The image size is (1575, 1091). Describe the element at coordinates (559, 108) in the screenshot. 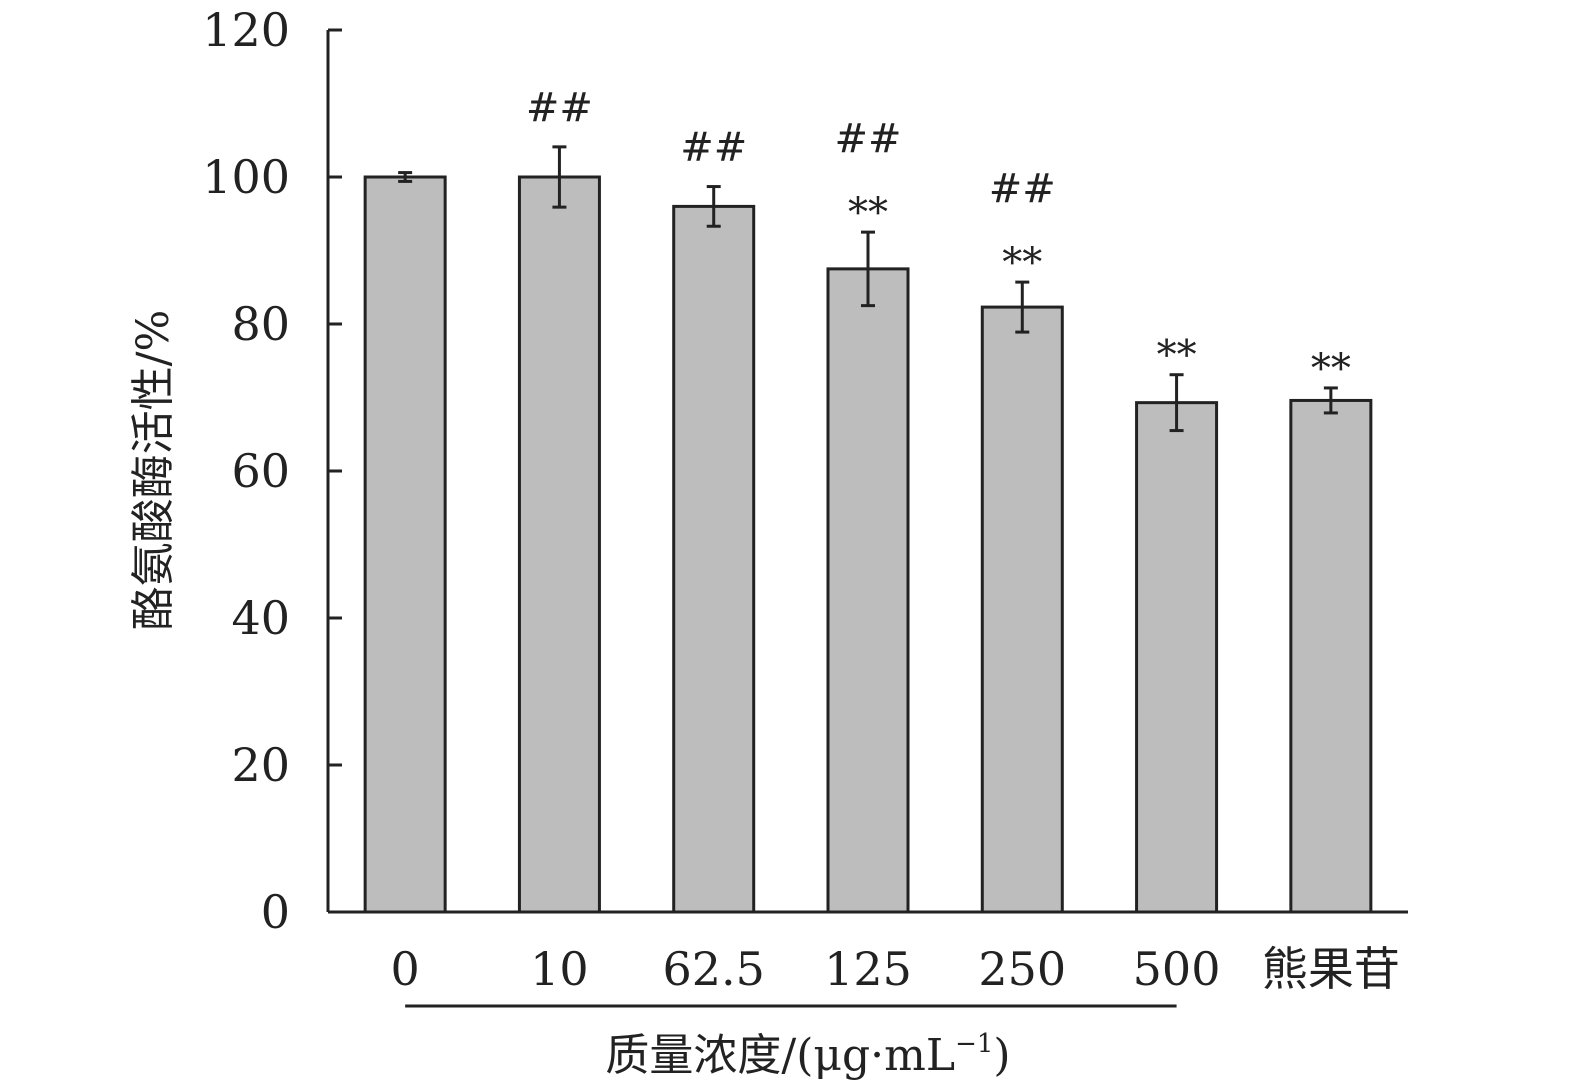

I see `annotation-hash-1: ##` at that location.